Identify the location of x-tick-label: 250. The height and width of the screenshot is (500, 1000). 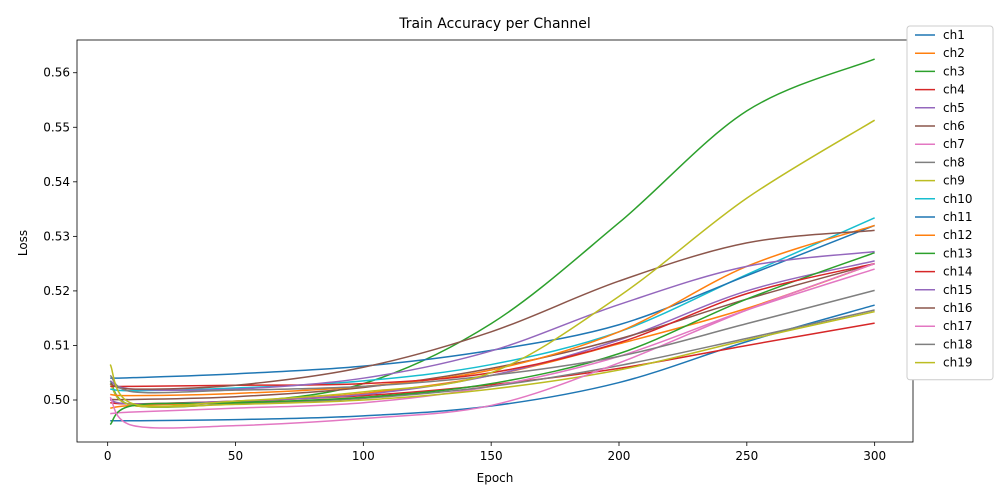
(746, 456).